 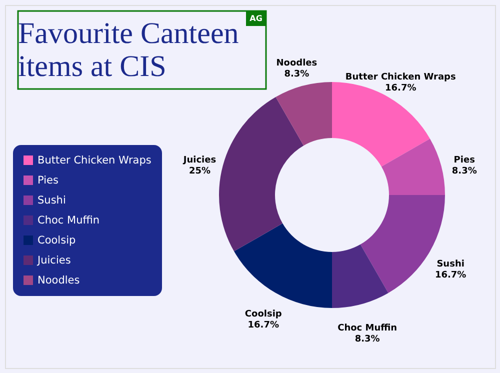 I want to click on legend-label: Butter Chicken Wraps, so click(x=95, y=160).